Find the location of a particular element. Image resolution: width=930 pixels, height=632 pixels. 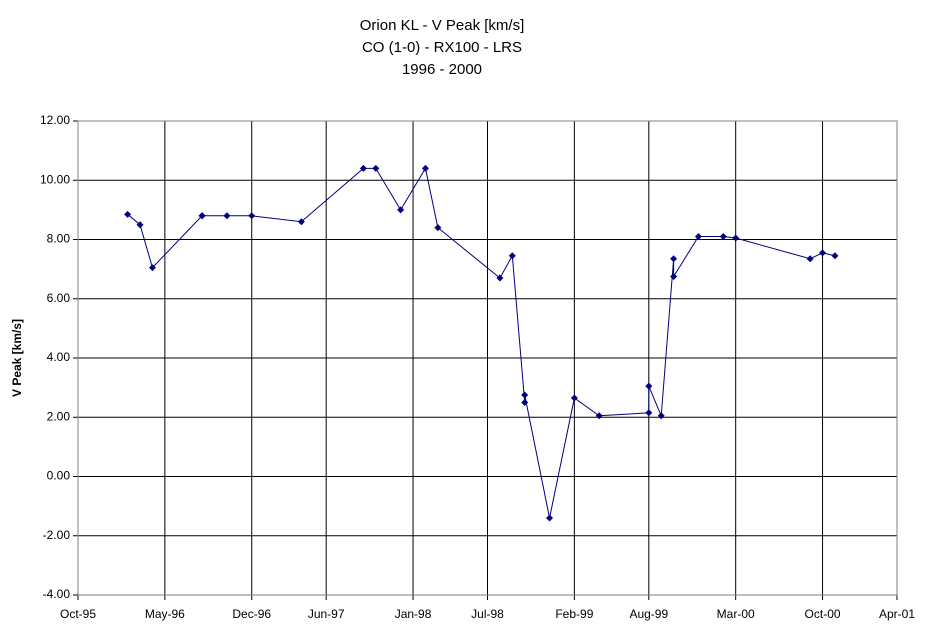

y-tick-label: 2.00 is located at coordinates (59, 416).